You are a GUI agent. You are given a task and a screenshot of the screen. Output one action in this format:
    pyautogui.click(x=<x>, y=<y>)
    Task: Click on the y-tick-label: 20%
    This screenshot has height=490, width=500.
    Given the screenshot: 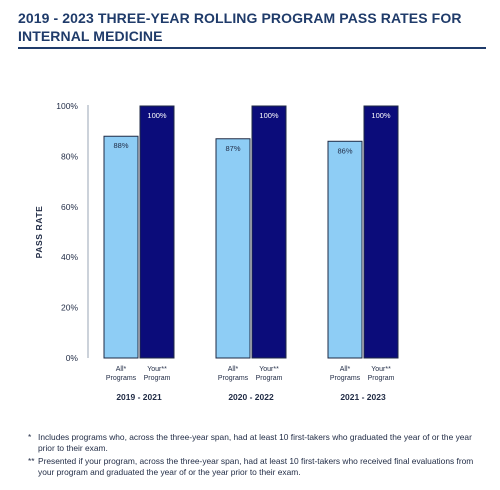 What is the action you would take?
    pyautogui.click(x=69, y=308)
    